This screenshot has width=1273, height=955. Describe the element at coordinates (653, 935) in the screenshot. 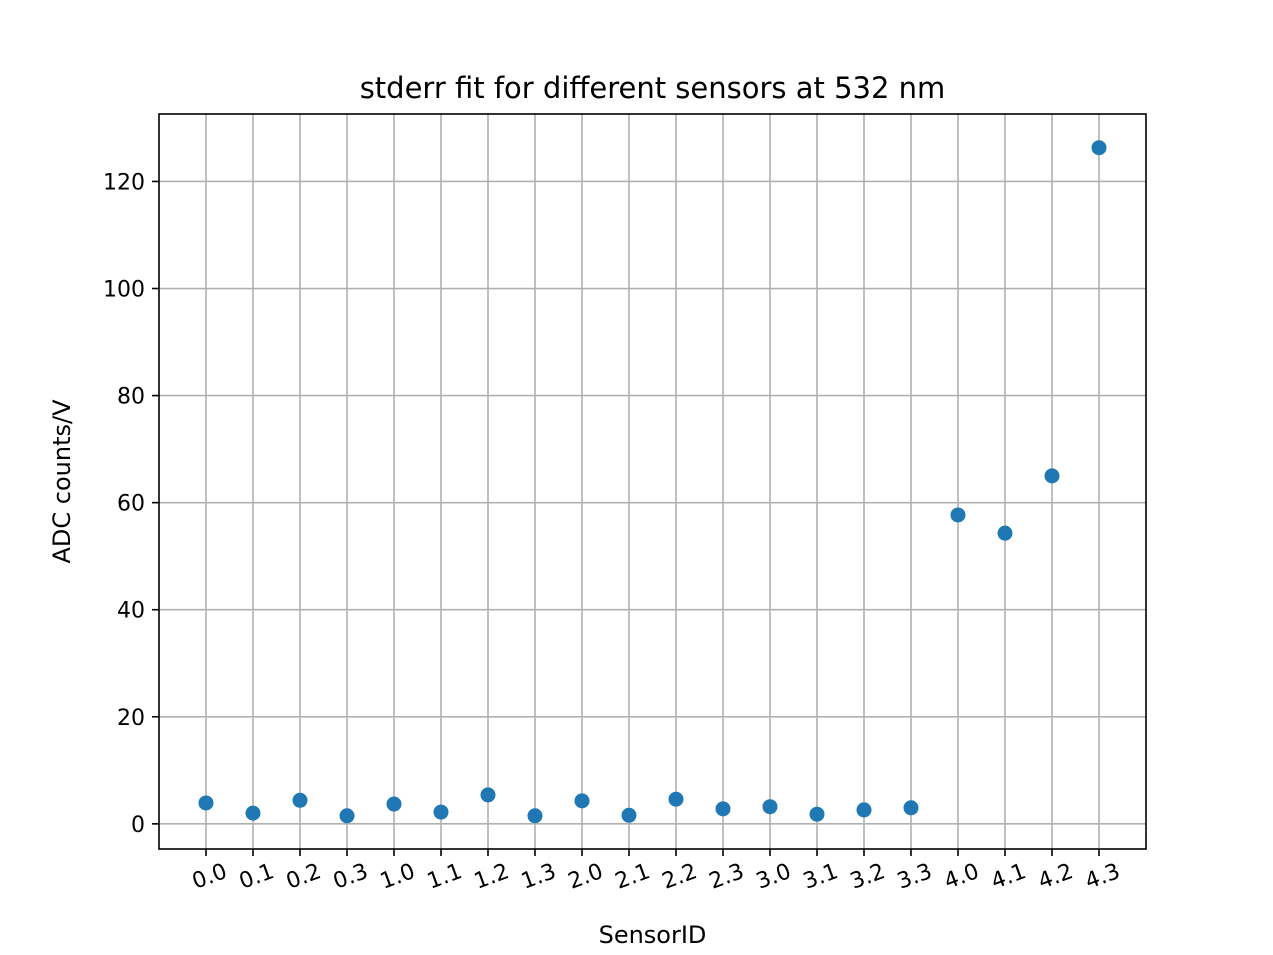

I see `x-axis-label: SensorID` at that location.